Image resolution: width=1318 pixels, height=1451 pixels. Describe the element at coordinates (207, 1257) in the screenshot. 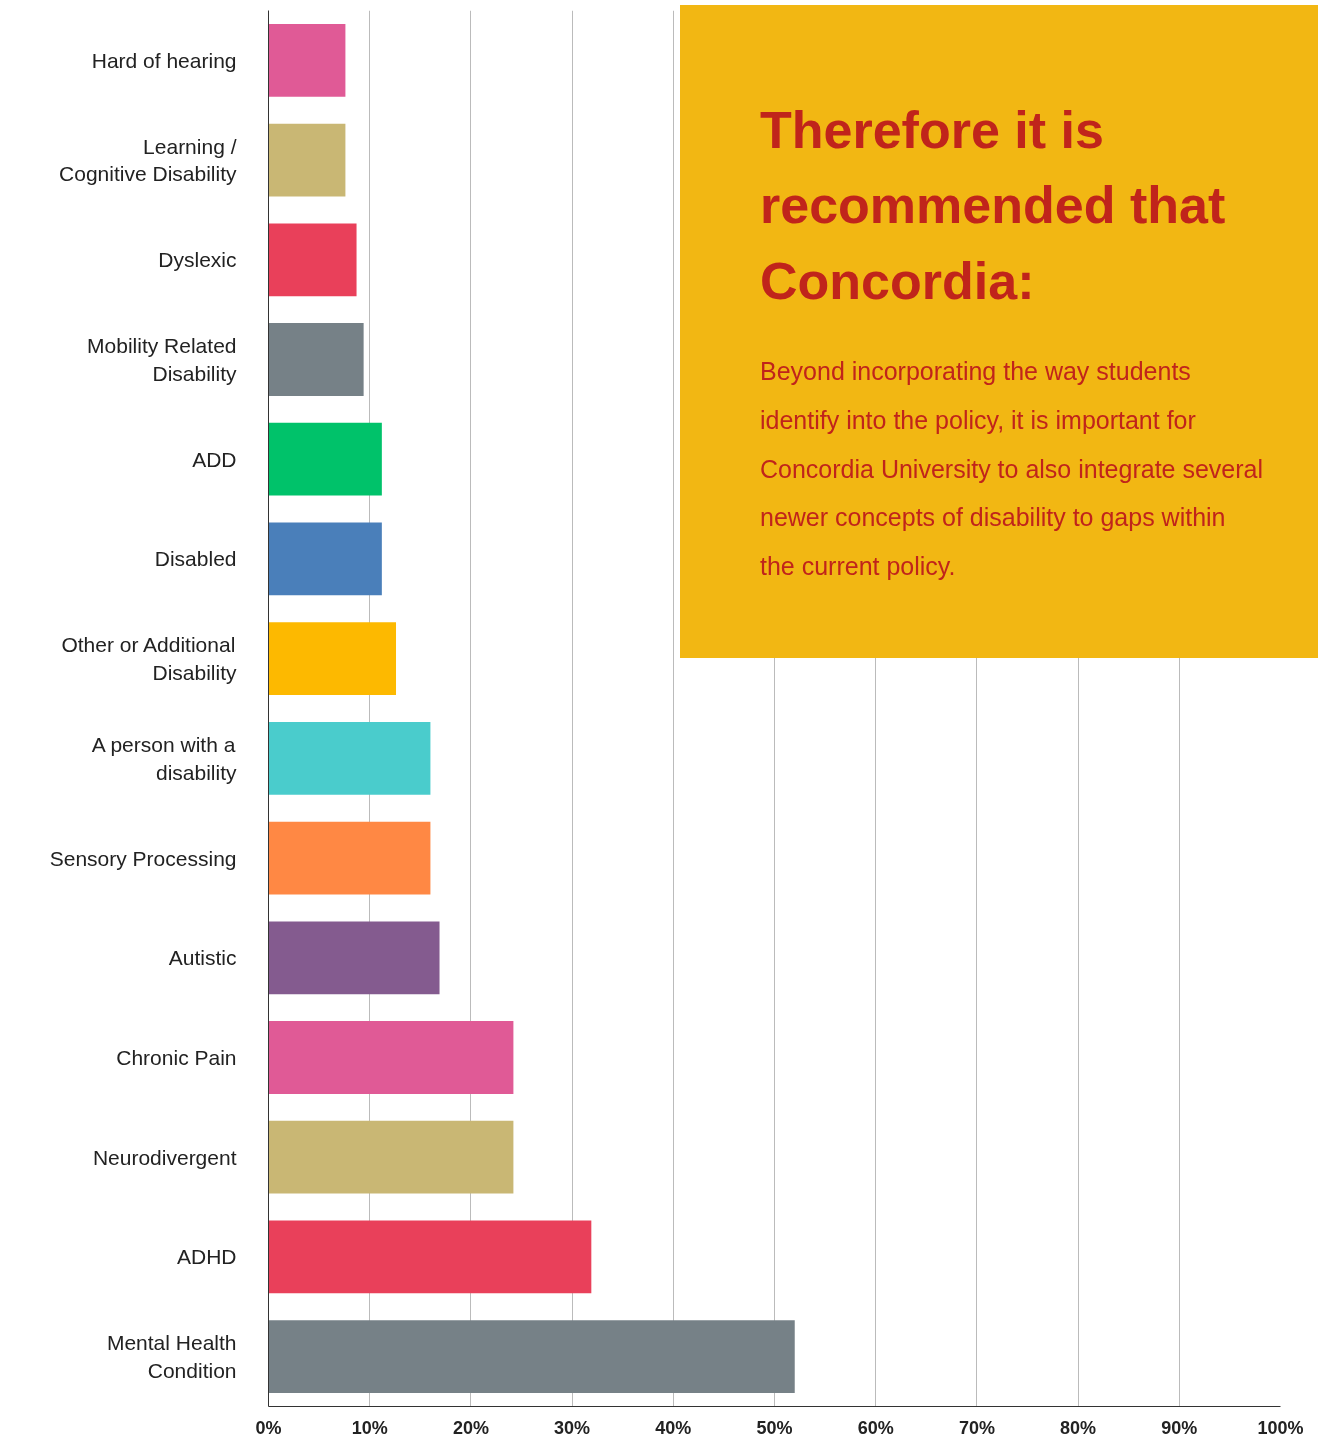

I see `y-tick-label: ADHD` at that location.